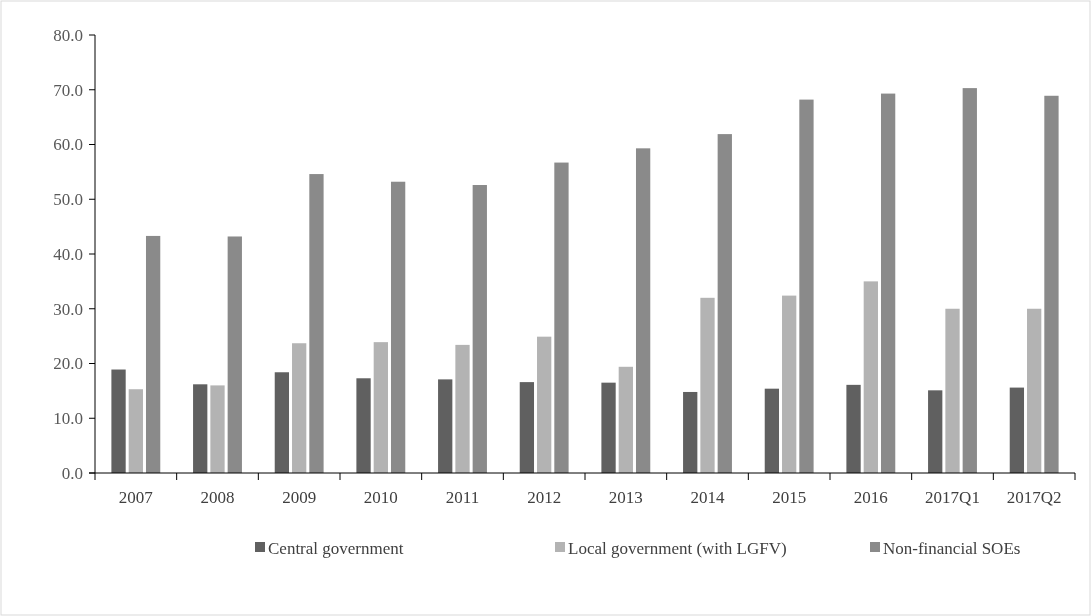 Image resolution: width=1091 pixels, height=616 pixels. I want to click on y-tick-label: 20.0, so click(68, 364).